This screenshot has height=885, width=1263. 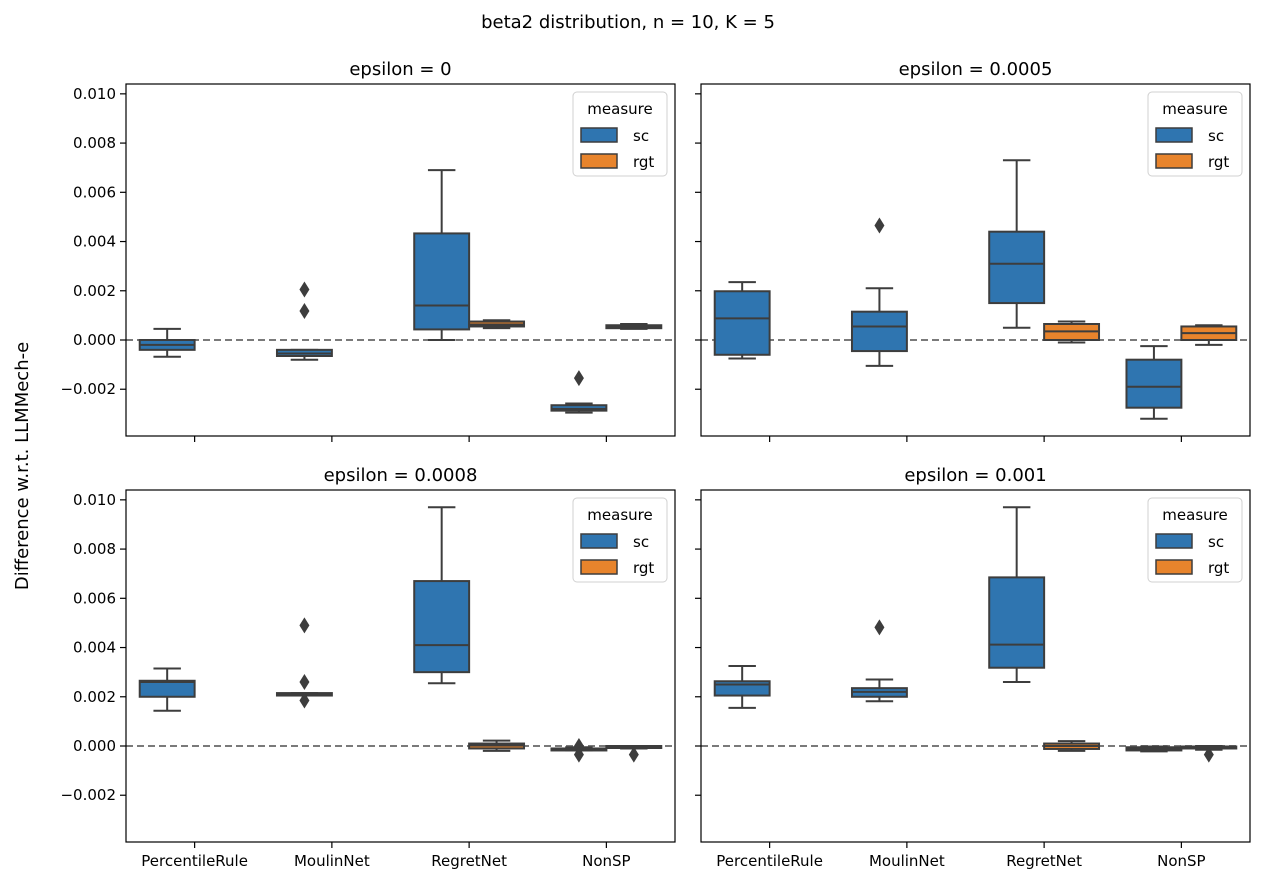 I want to click on panel-title: epsilon = 0.0008, so click(x=401, y=475).